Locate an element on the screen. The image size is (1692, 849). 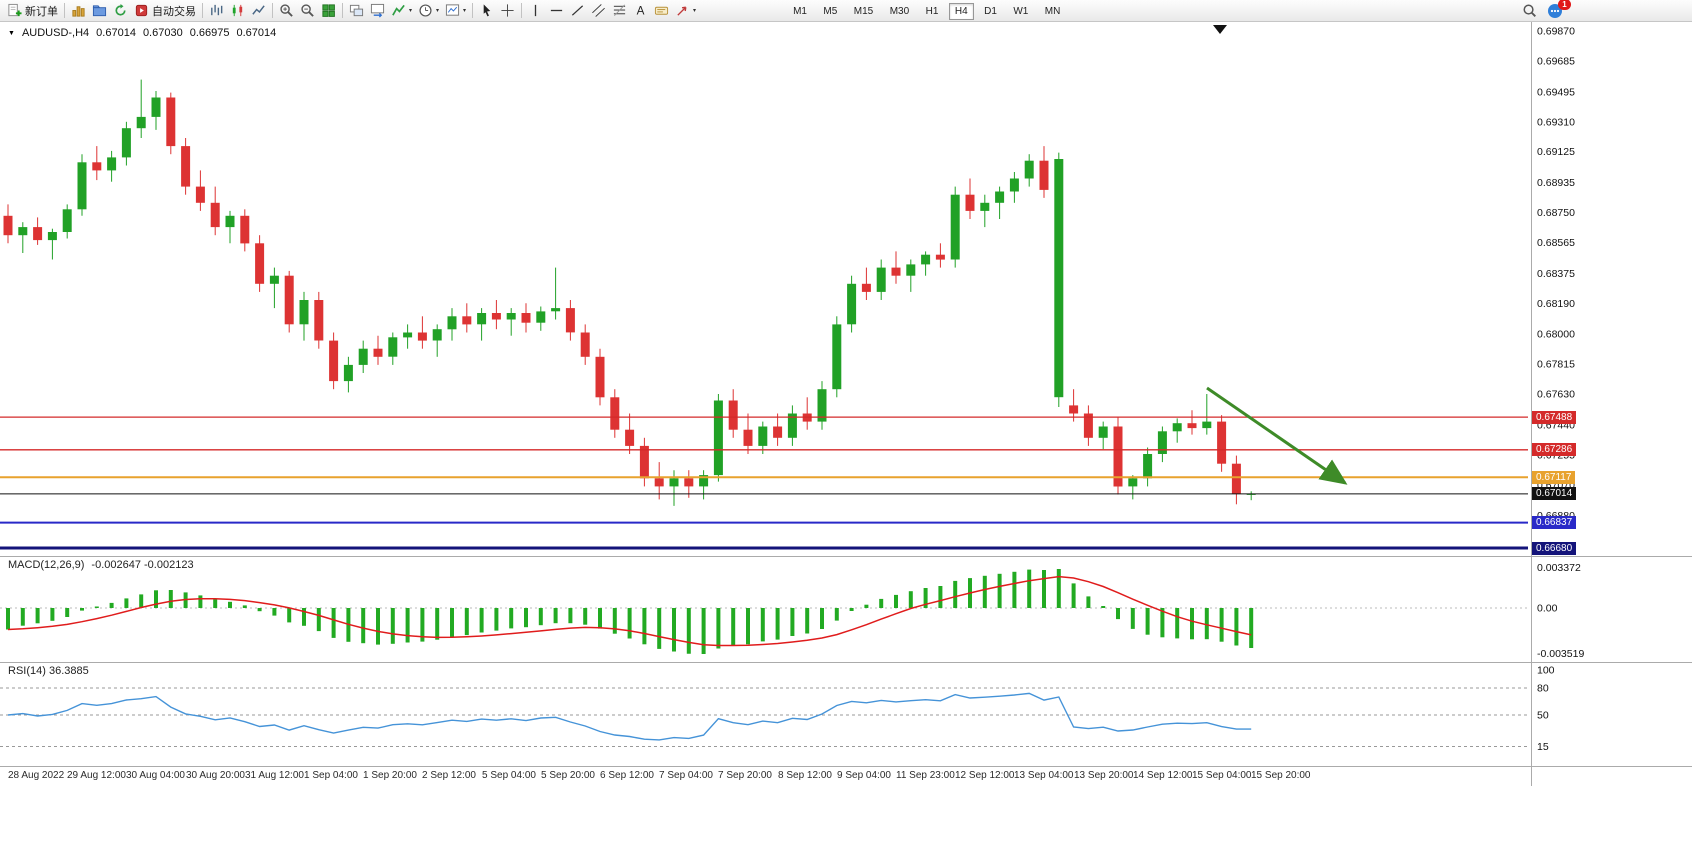
price-axis-tick: 0.67630 is located at coordinates (1556, 395).